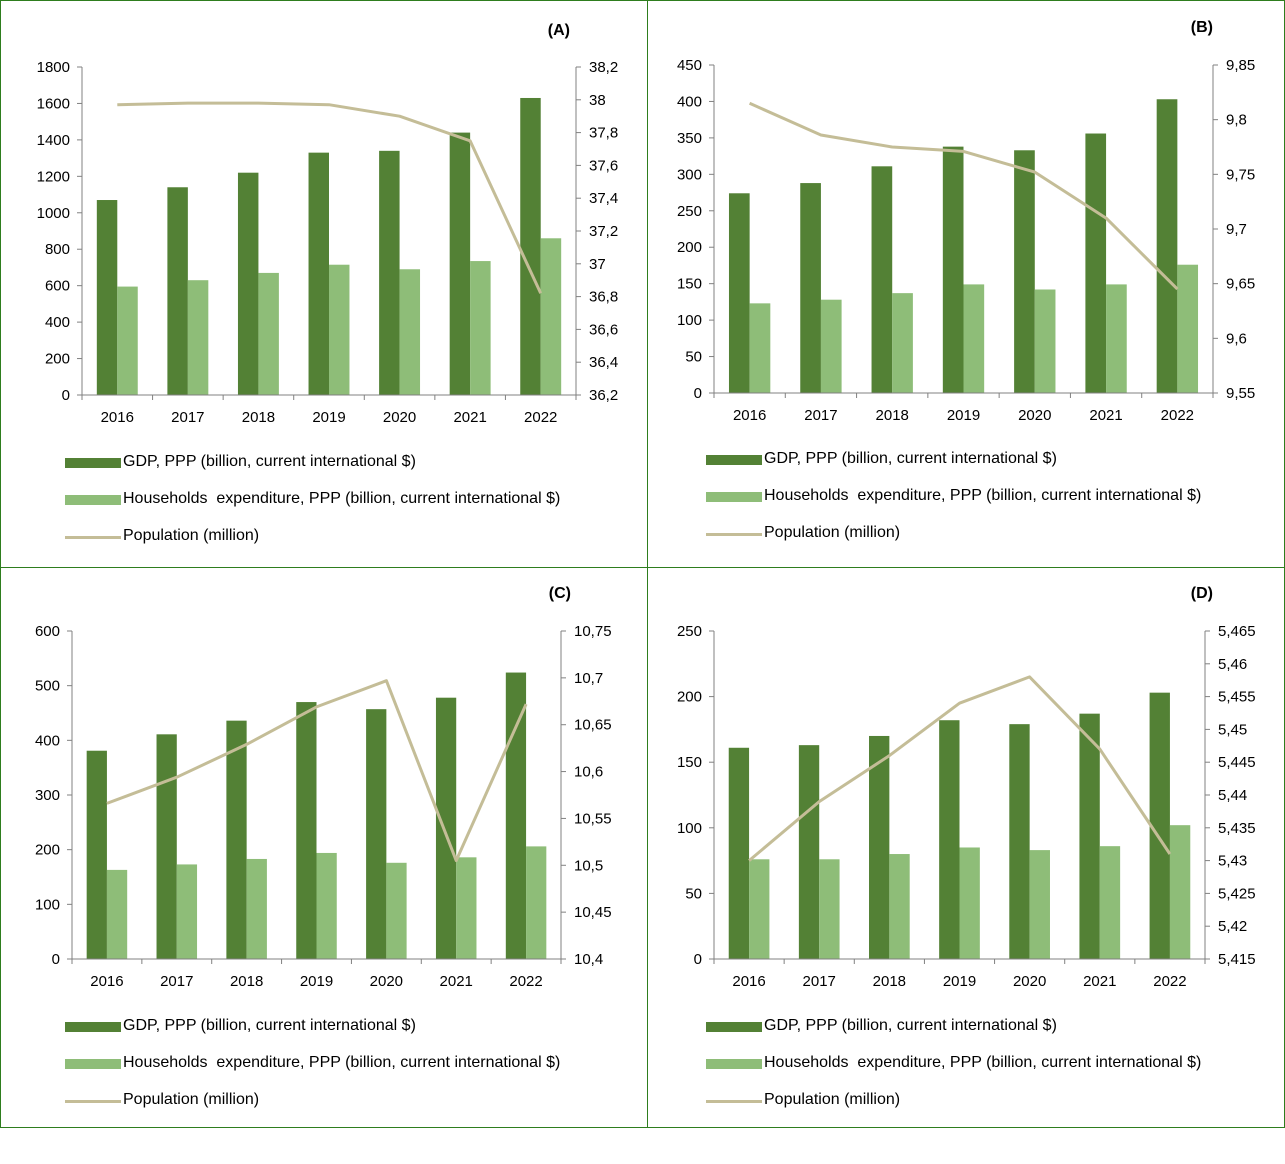 The image size is (1285, 1164). What do you see at coordinates (53, 67) in the screenshot?
I see `left-tick-label: 1800` at bounding box center [53, 67].